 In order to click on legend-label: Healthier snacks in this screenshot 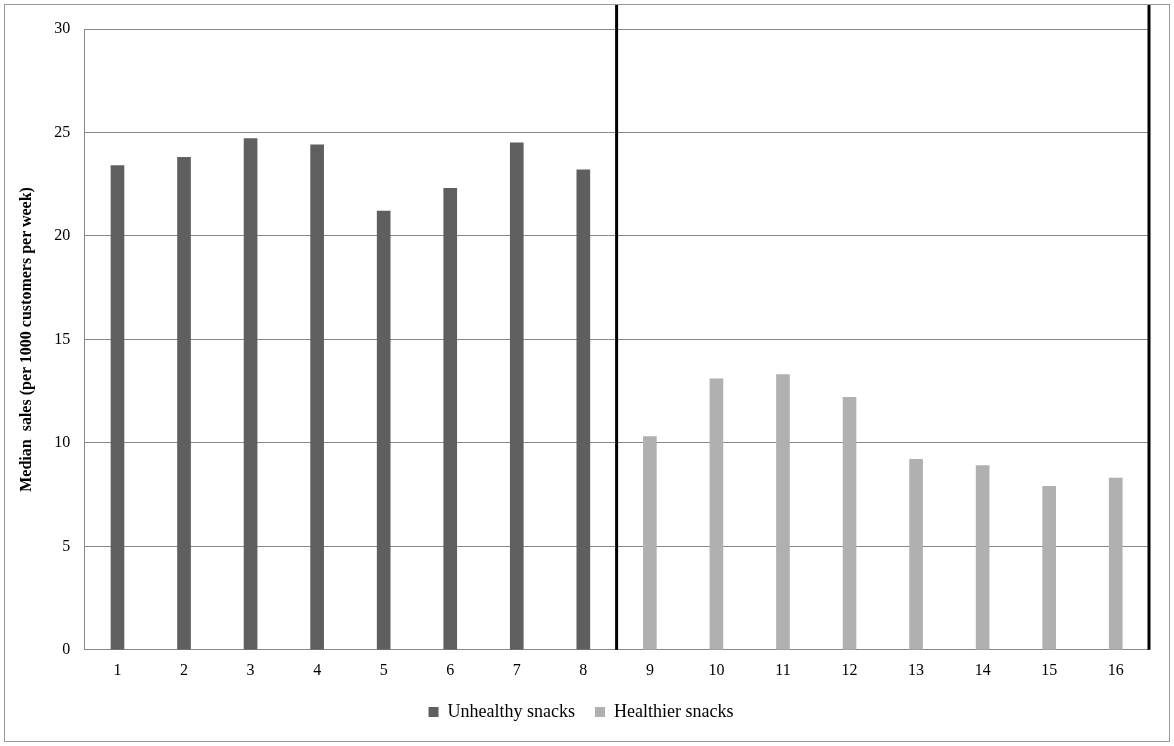, I will do `click(674, 710)`.